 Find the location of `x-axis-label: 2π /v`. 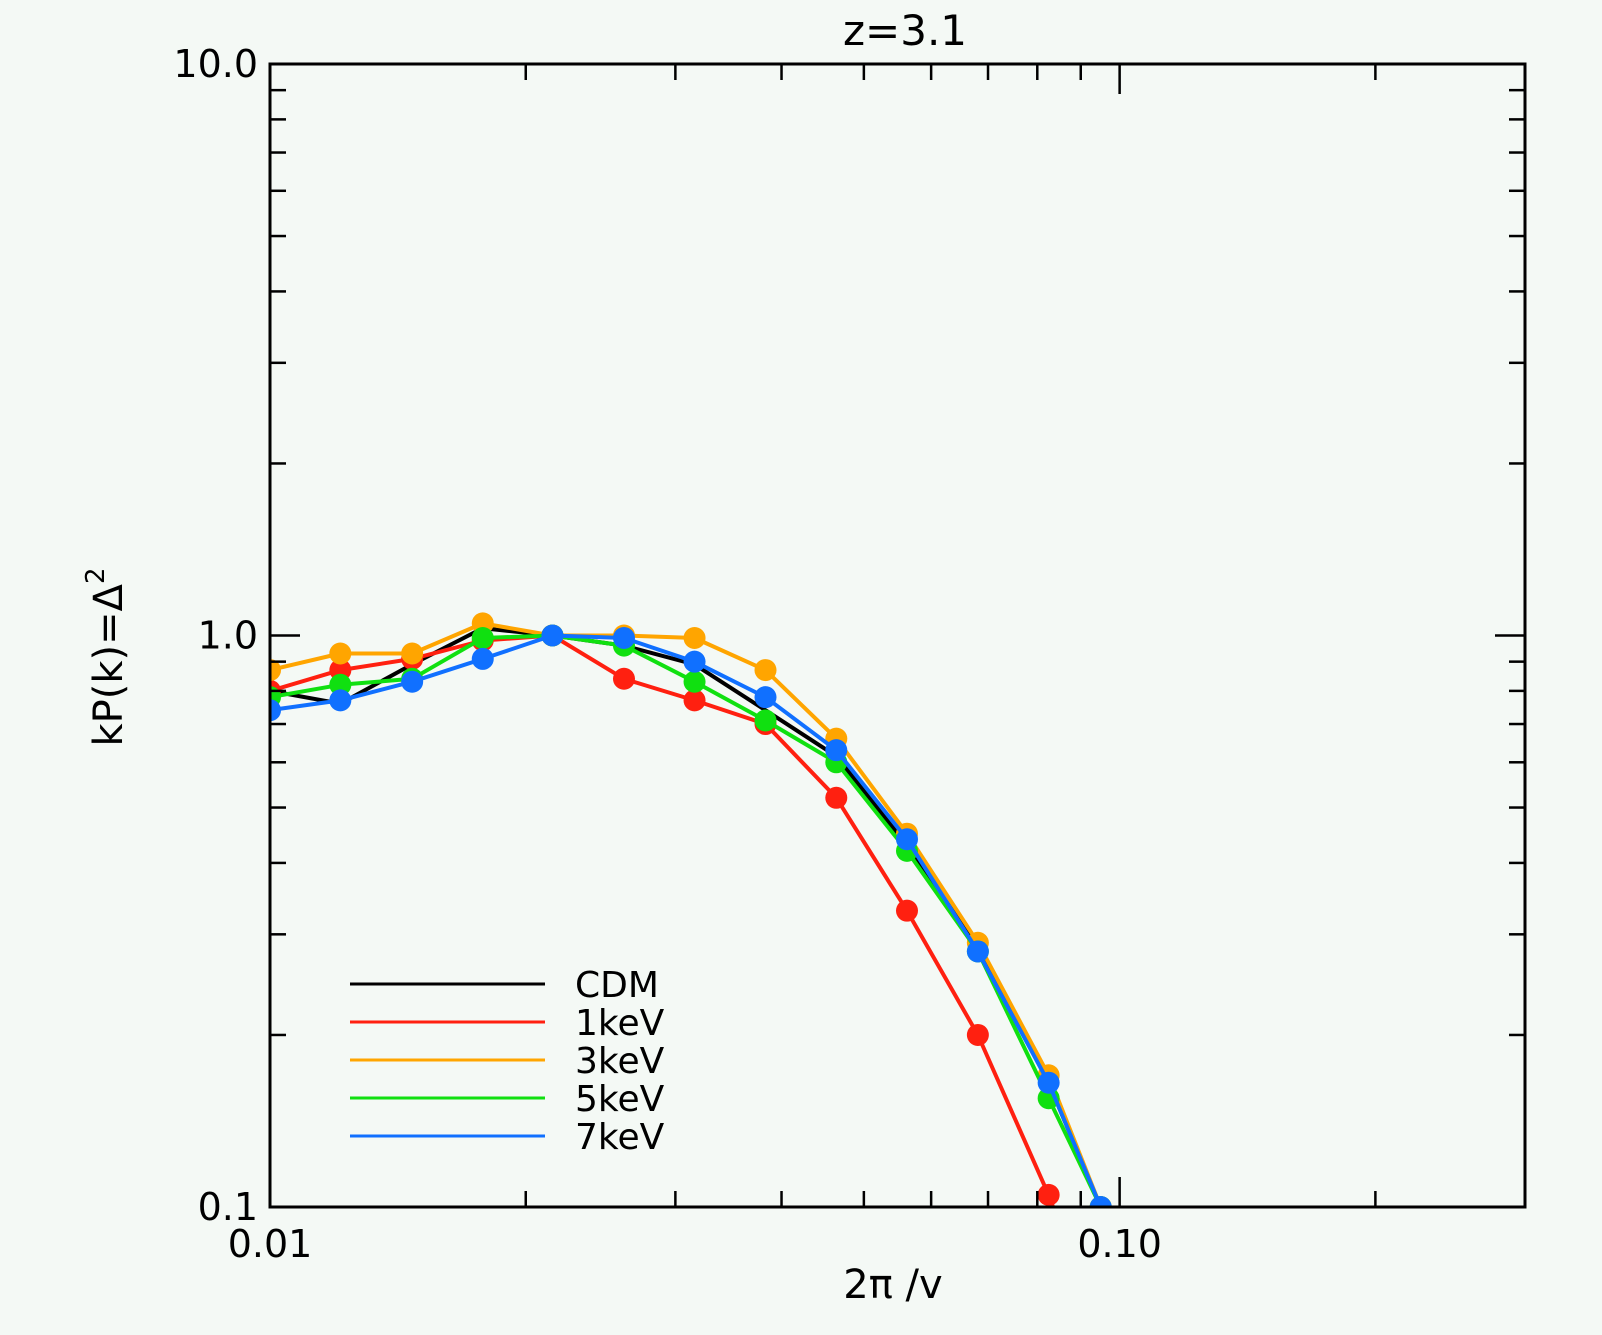

x-axis-label: 2π /v is located at coordinates (892, 1285).